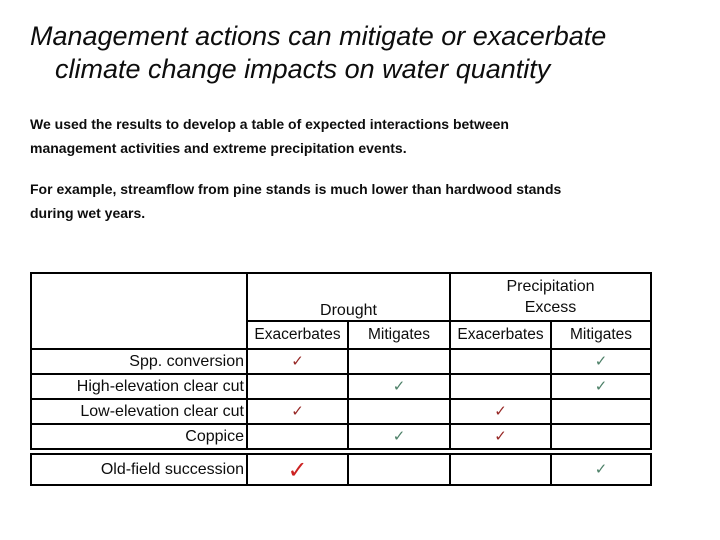  I want to click on column-group-precipitation-excess: Precipitation Excess, so click(551, 297).